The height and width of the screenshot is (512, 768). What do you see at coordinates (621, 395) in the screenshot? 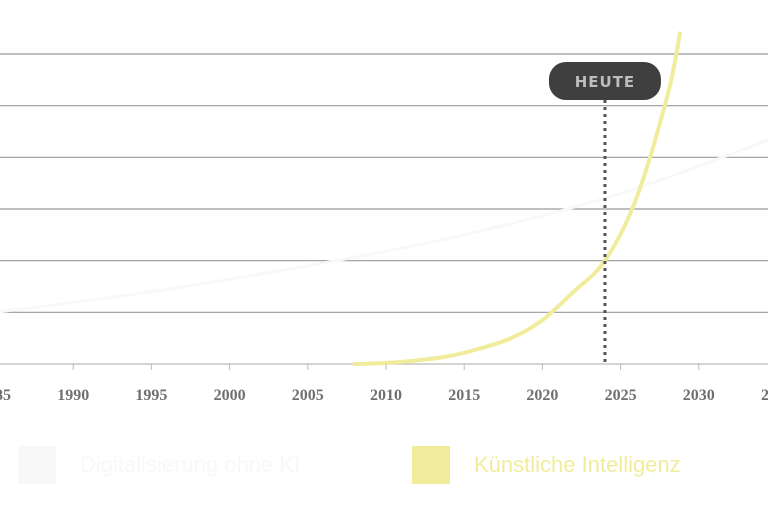
I see `x-tick-label: 2025` at bounding box center [621, 395].